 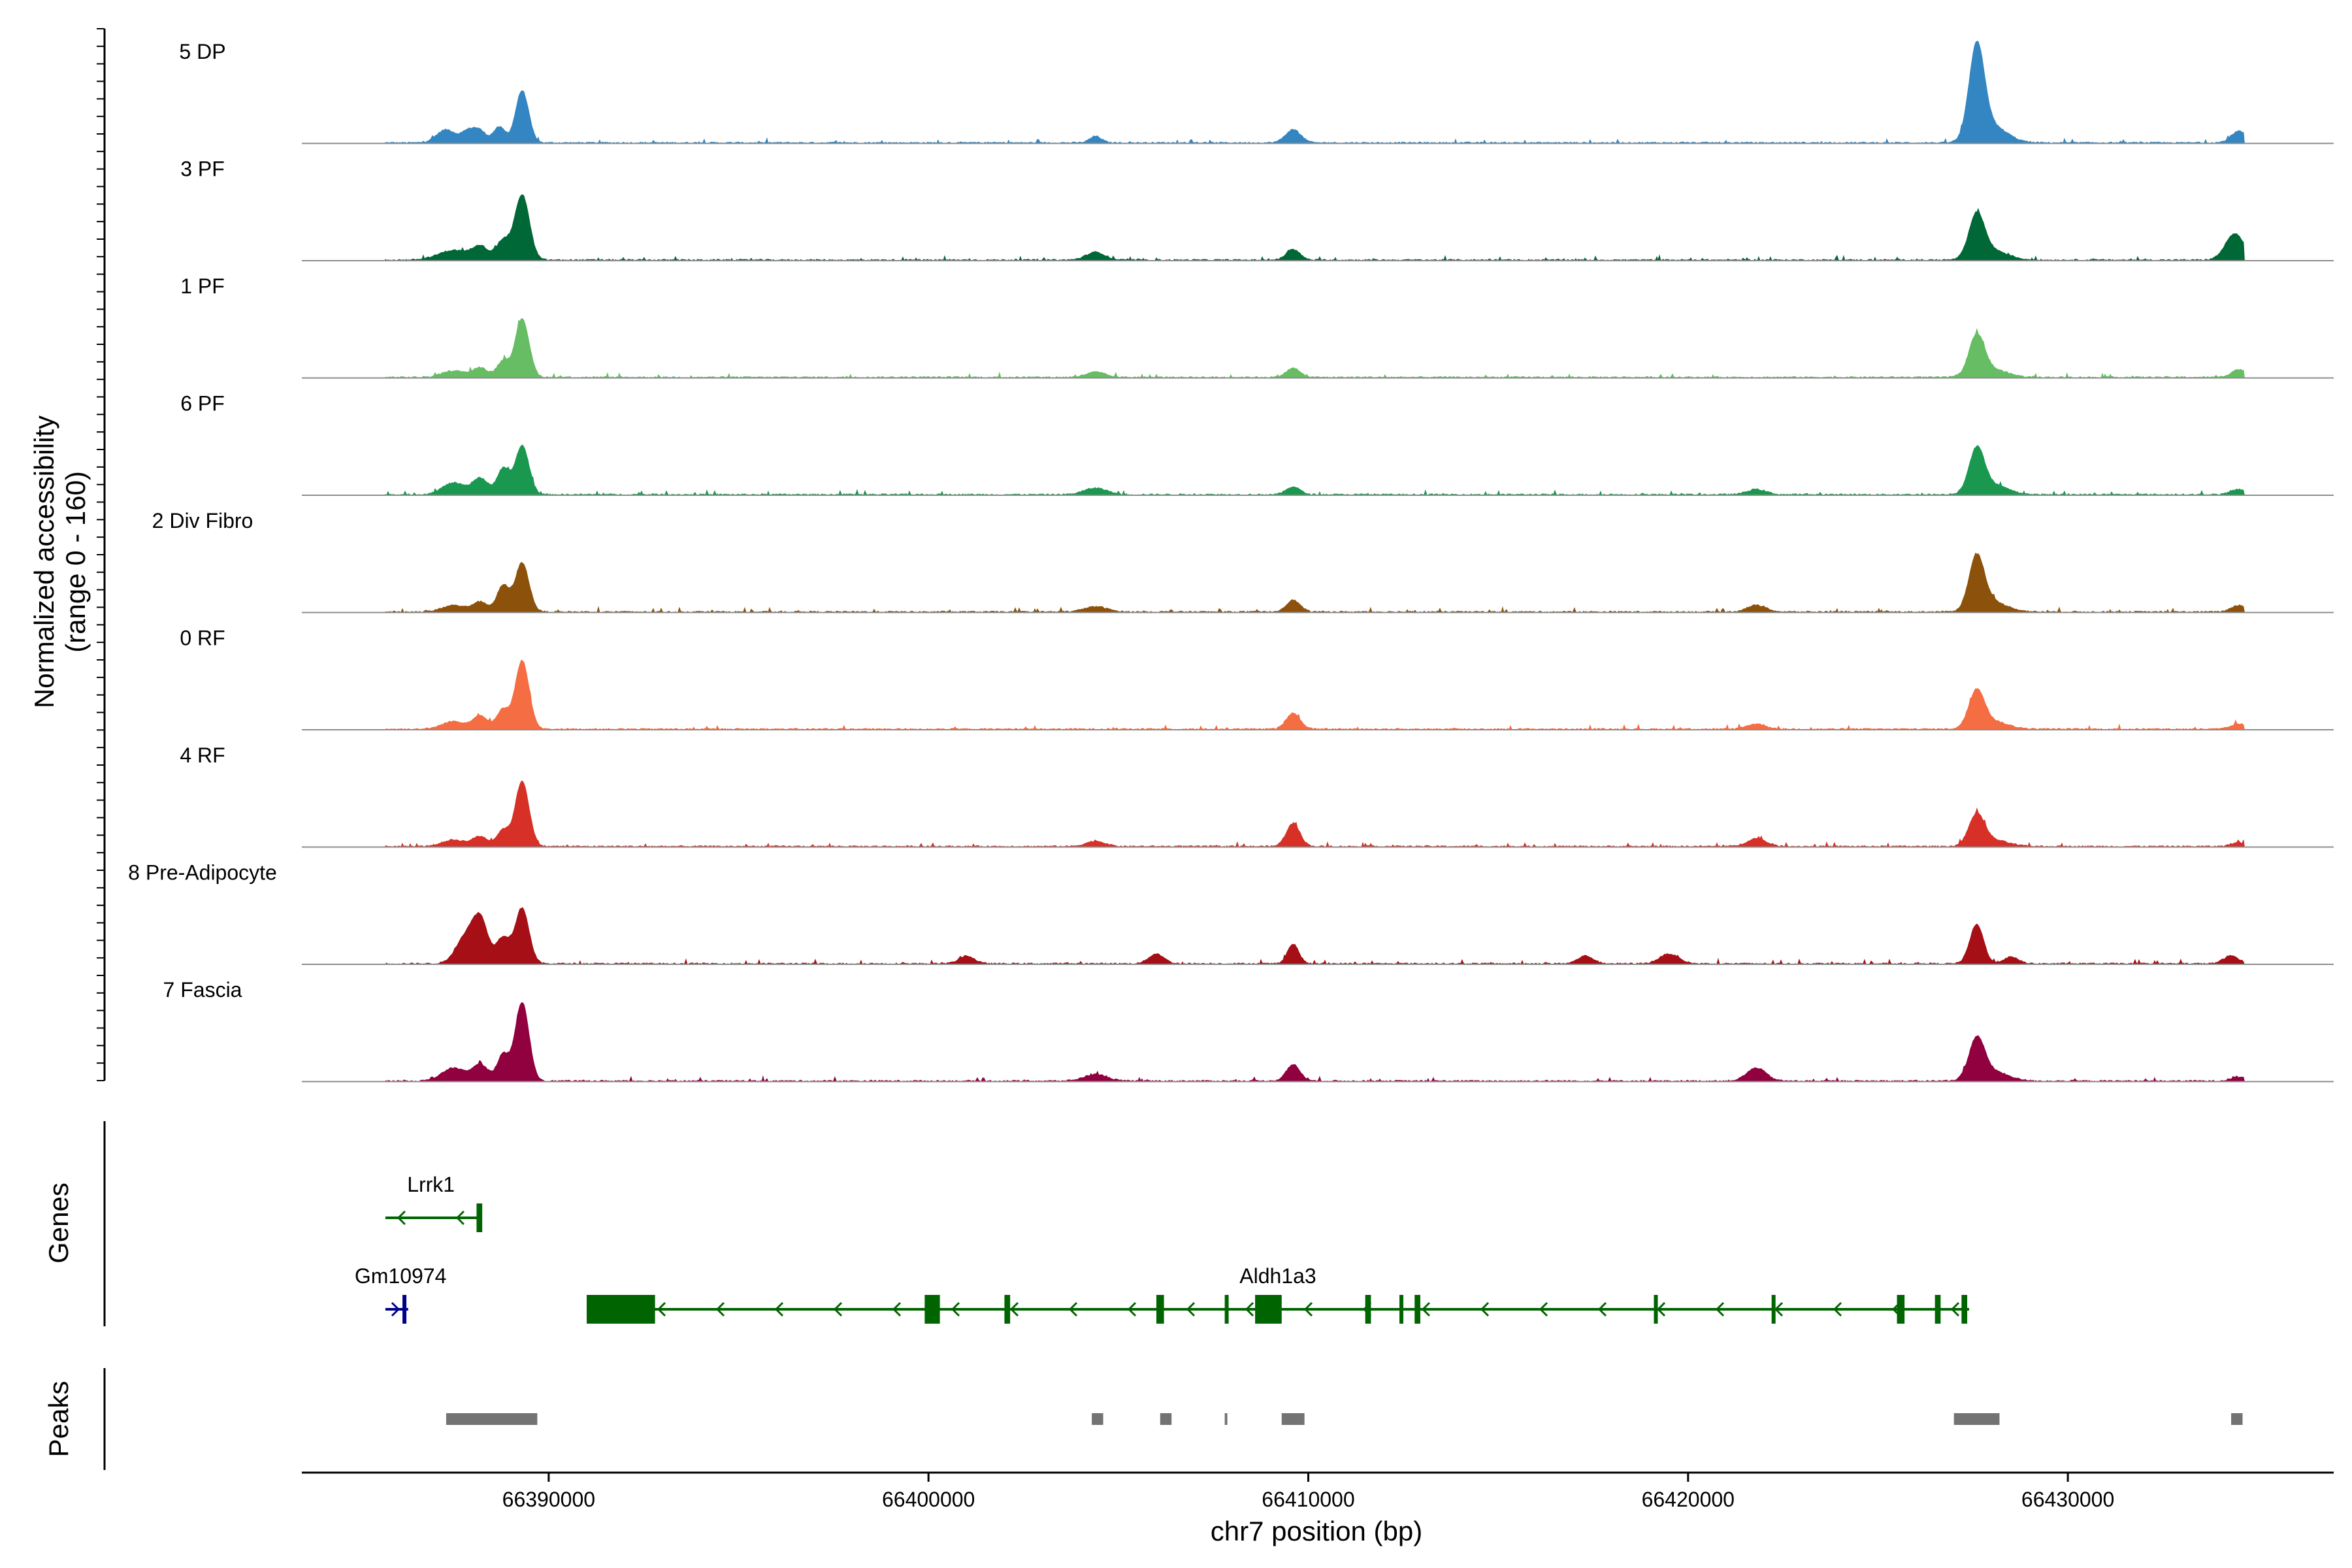 I want to click on track-label: 2 Div Fibro, so click(x=202, y=520).